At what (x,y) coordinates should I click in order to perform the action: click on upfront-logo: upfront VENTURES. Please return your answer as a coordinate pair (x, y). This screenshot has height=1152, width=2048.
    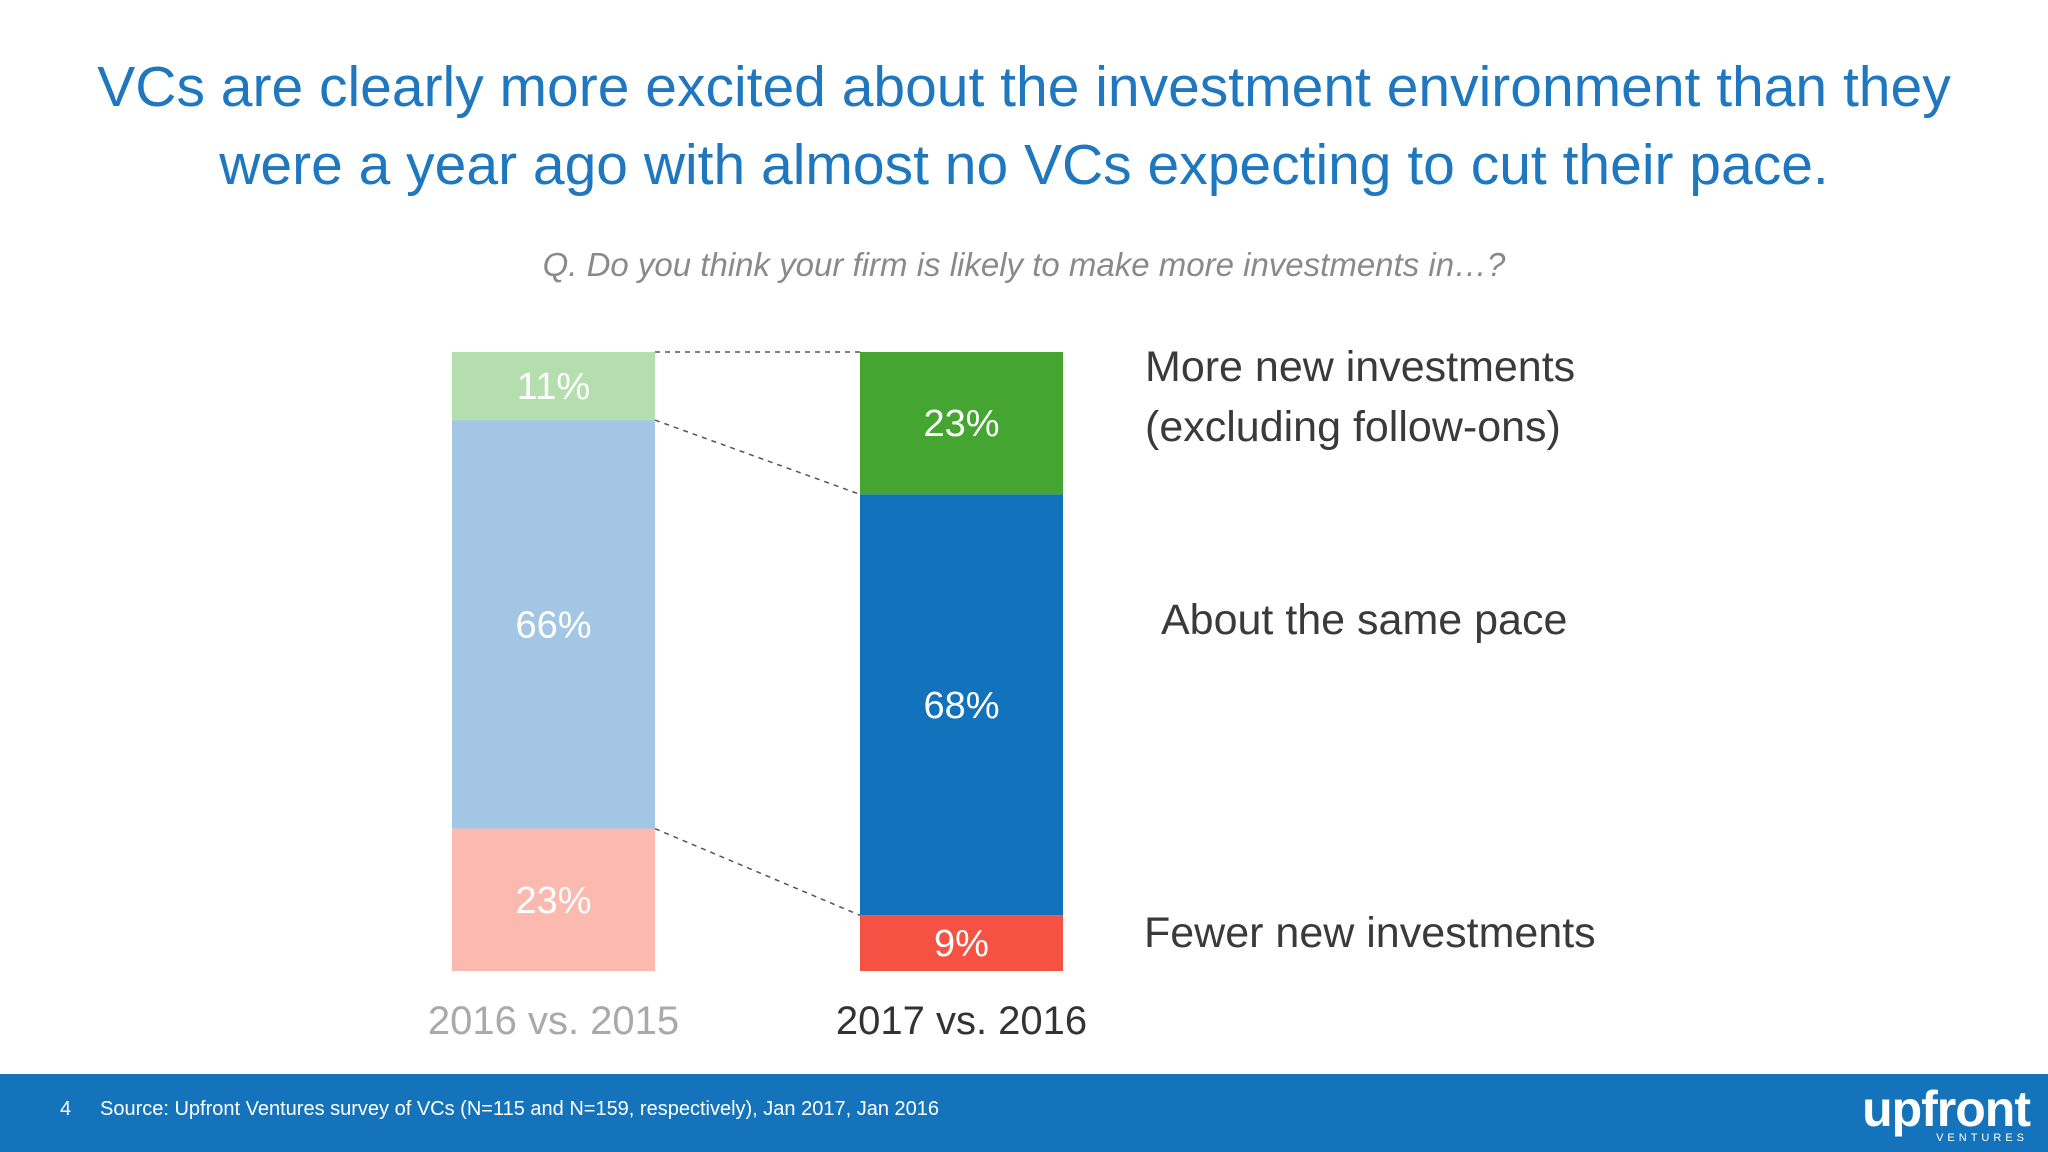
    Looking at the image, I should click on (1930, 1113).